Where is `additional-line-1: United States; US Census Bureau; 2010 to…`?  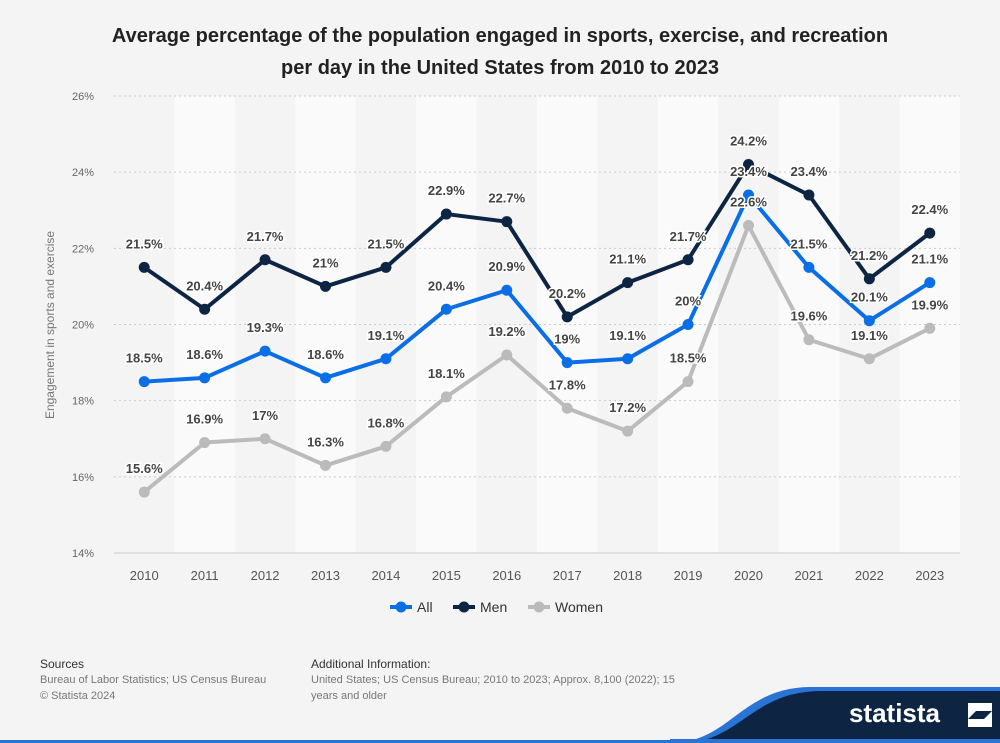
additional-line-1: United States; US Census Bureau; 2010 to… is located at coordinates (493, 680).